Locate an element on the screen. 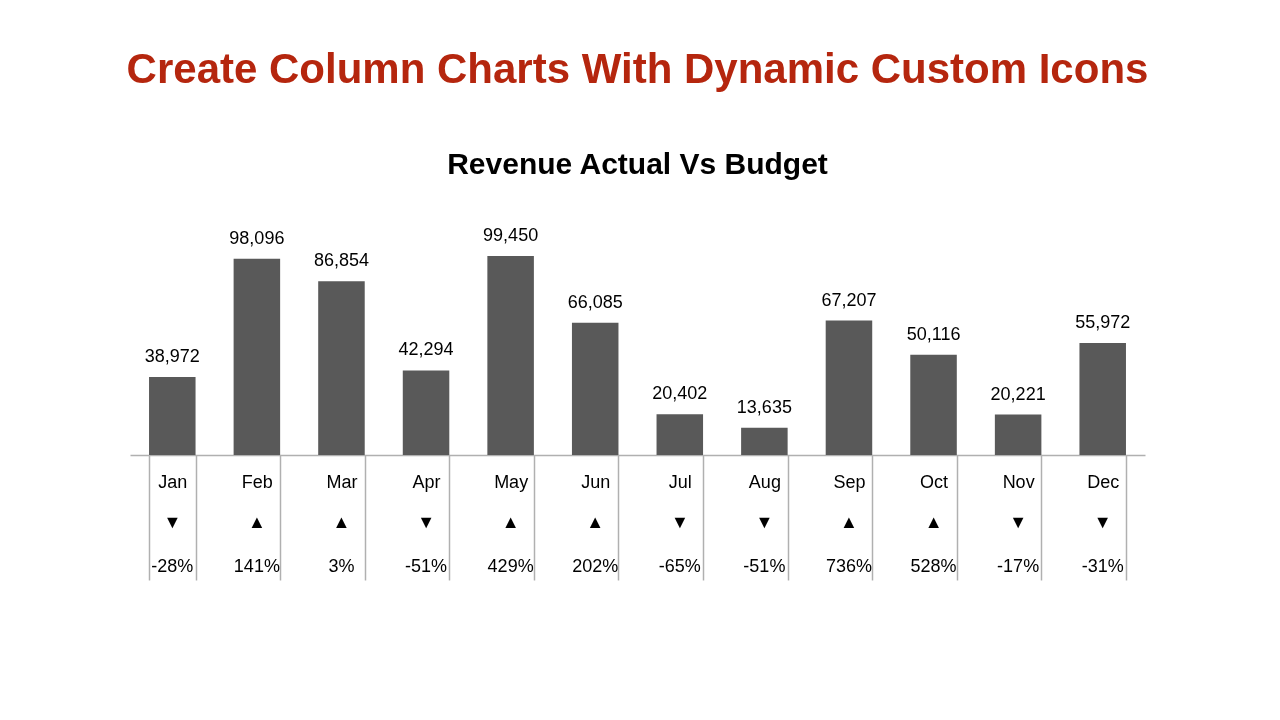 The image size is (1280, 720). text: 429% is located at coordinates (510, 566).